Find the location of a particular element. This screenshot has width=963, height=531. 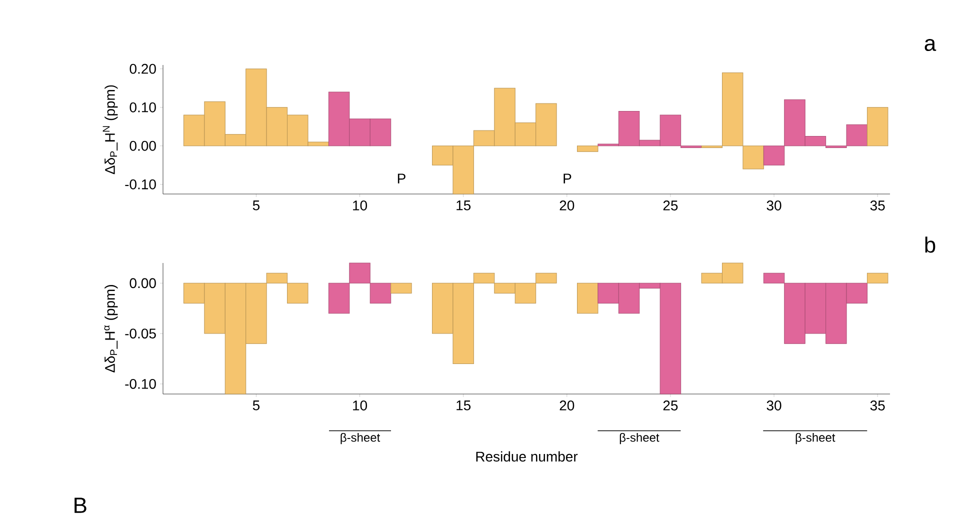

y-tick-label: -0.05 is located at coordinates (140, 333).